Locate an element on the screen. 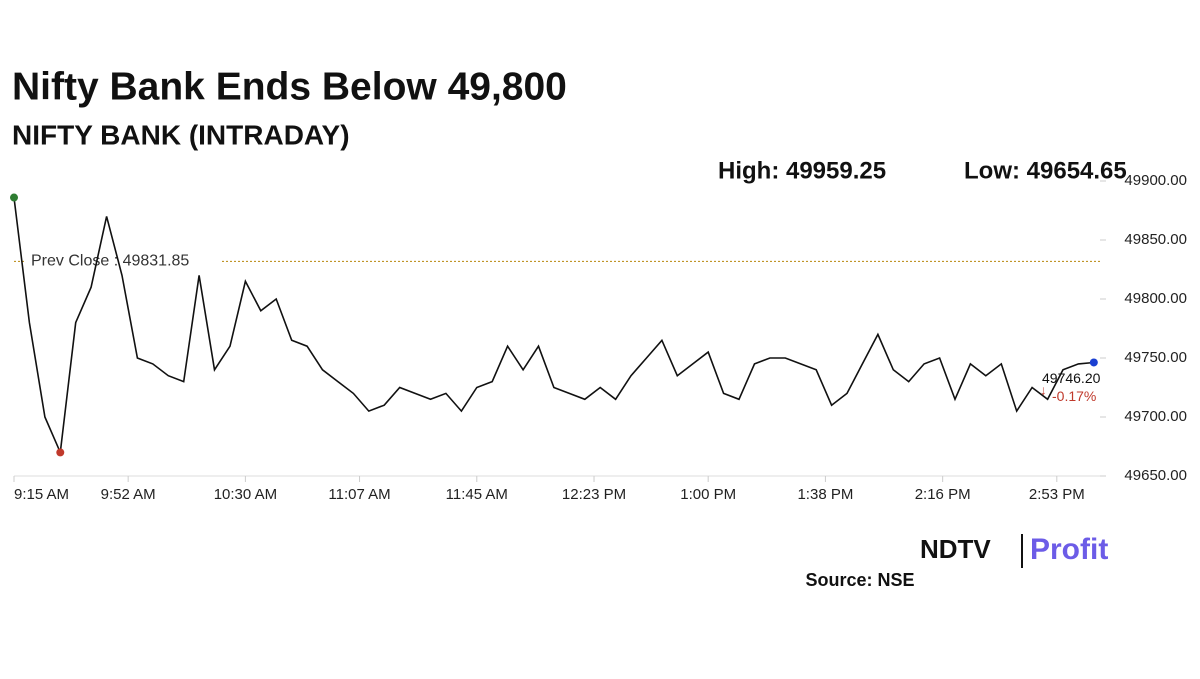  chart-title: Nifty Bank Ends Below 49,800 is located at coordinates (289, 86).